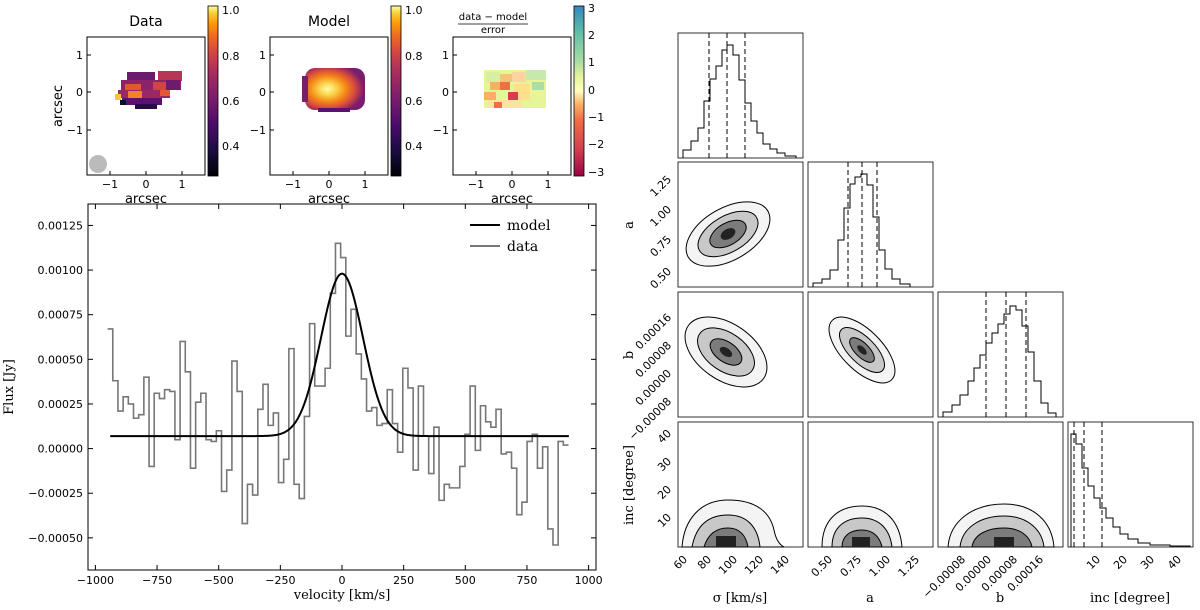 This screenshot has width=1200, height=610. Describe the element at coordinates (58, 106) in the screenshot. I see `map-ylabel: arcsec` at that location.